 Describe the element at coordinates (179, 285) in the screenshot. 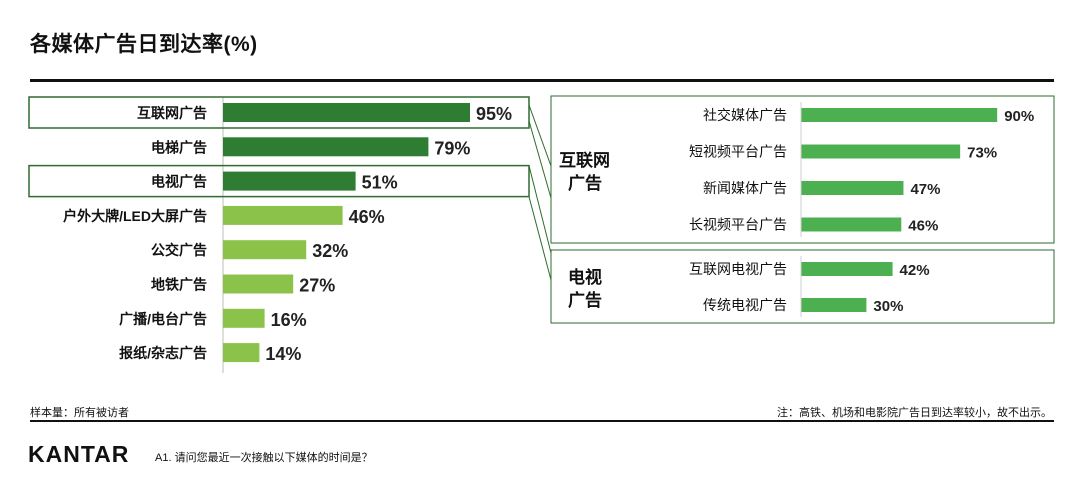

I see `category-label-6: 地铁广告` at that location.